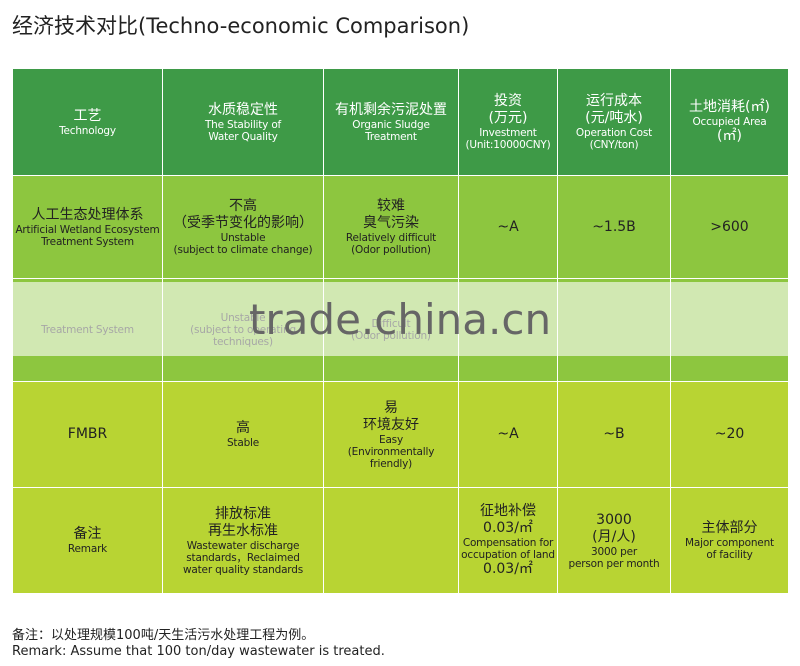  What do you see at coordinates (508, 118) in the screenshot?
I see `cell-line: (万元)` at bounding box center [508, 118].